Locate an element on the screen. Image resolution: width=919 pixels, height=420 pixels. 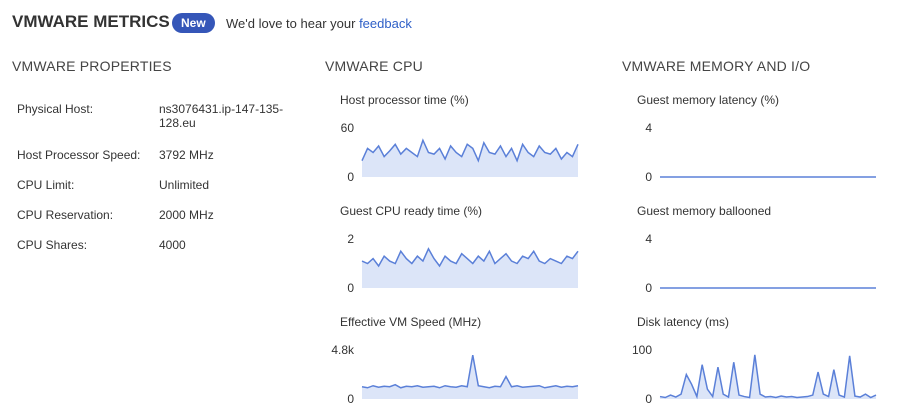
feedback-link: feedback is located at coordinates (385, 23).